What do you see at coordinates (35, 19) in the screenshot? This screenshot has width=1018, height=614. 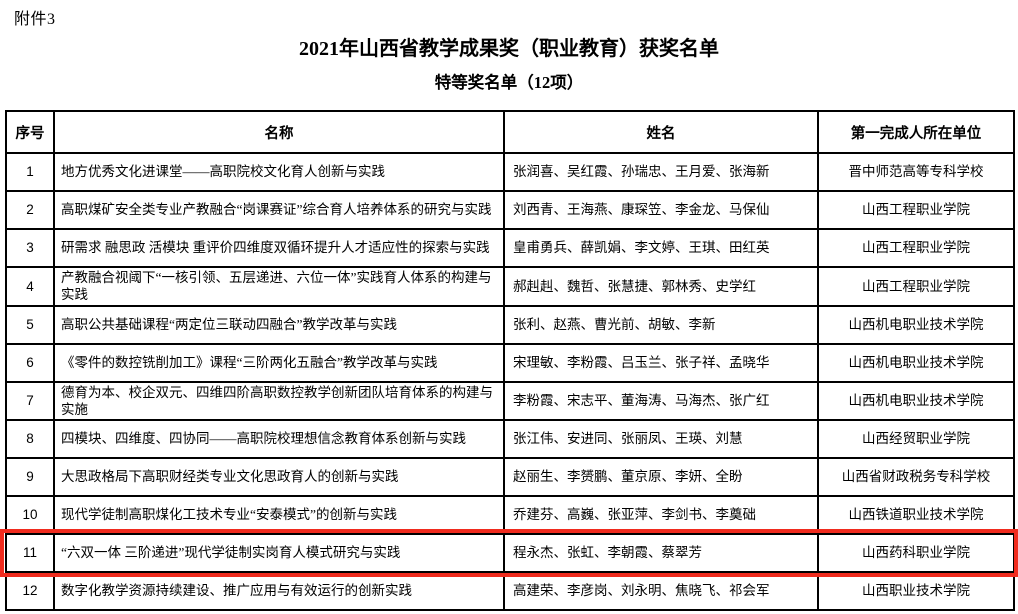 I see `attachment-label: 附件3` at bounding box center [35, 19].